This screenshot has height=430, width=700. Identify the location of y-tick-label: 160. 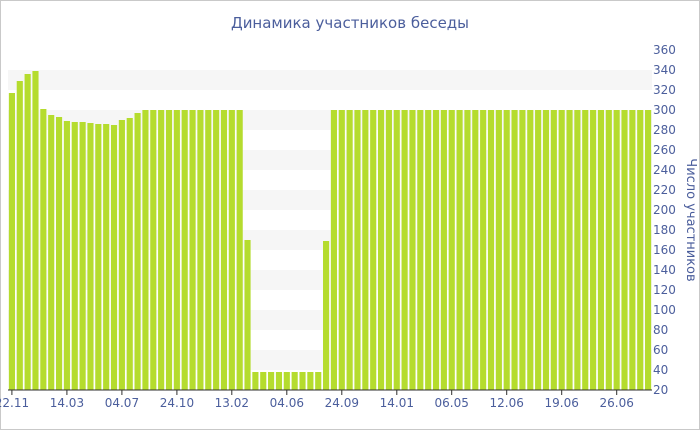
(664, 250).